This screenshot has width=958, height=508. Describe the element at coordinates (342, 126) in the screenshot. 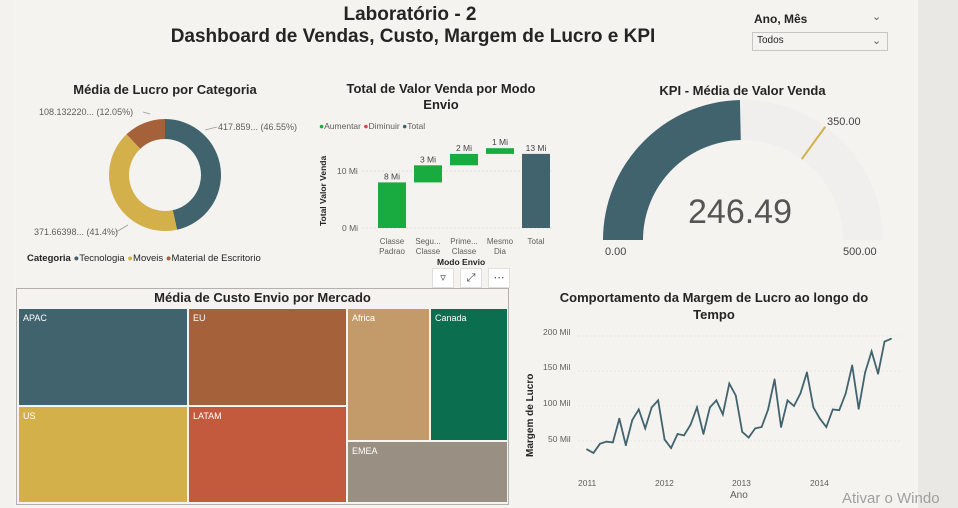

I see `legend-item: Aumentar` at that location.